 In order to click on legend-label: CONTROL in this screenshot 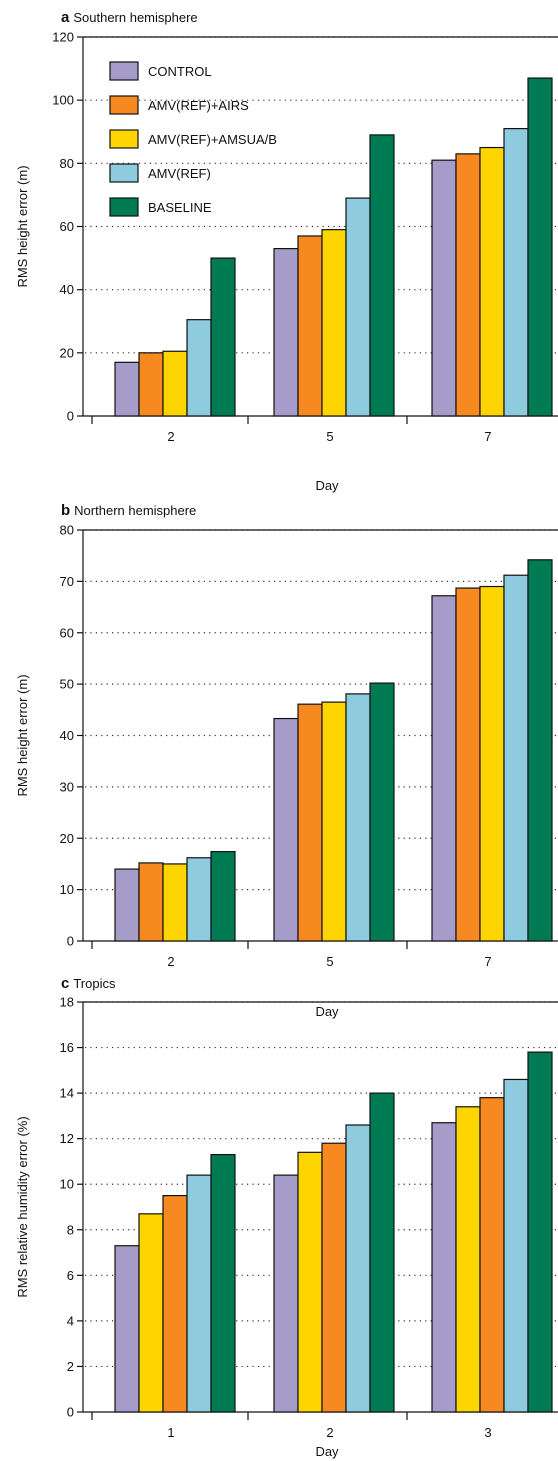, I will do `click(180, 71)`.